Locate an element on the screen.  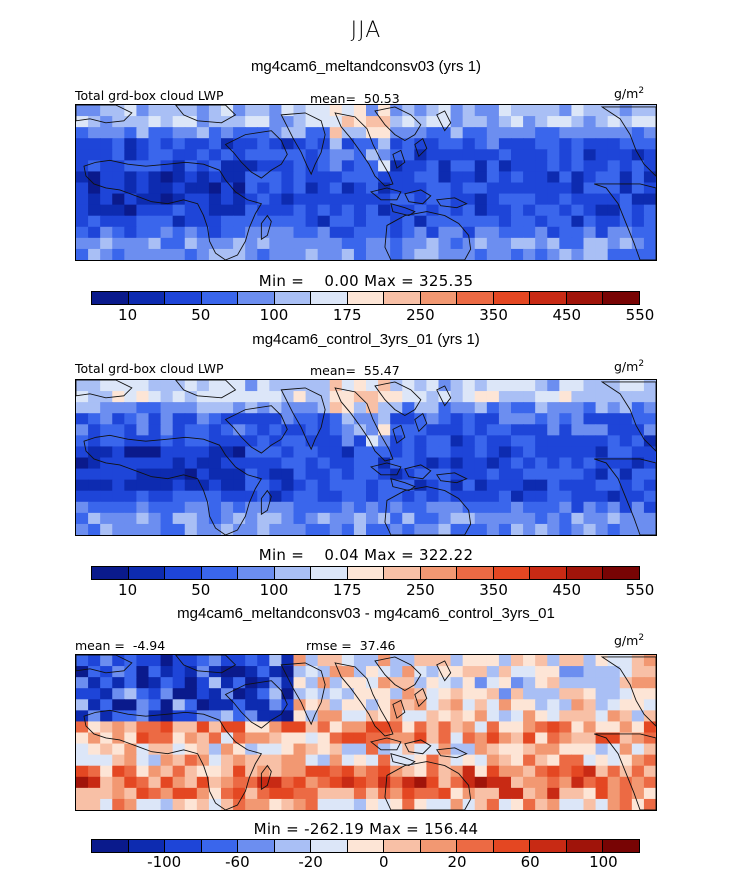
season-title: JJA is located at coordinates (366, 30).